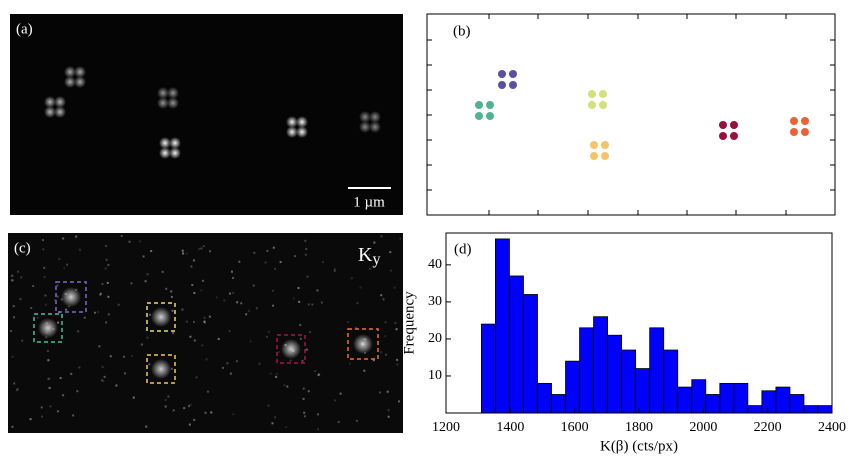  What do you see at coordinates (409, 323) in the screenshot?
I see `y-axis-label: Frequency` at bounding box center [409, 323].